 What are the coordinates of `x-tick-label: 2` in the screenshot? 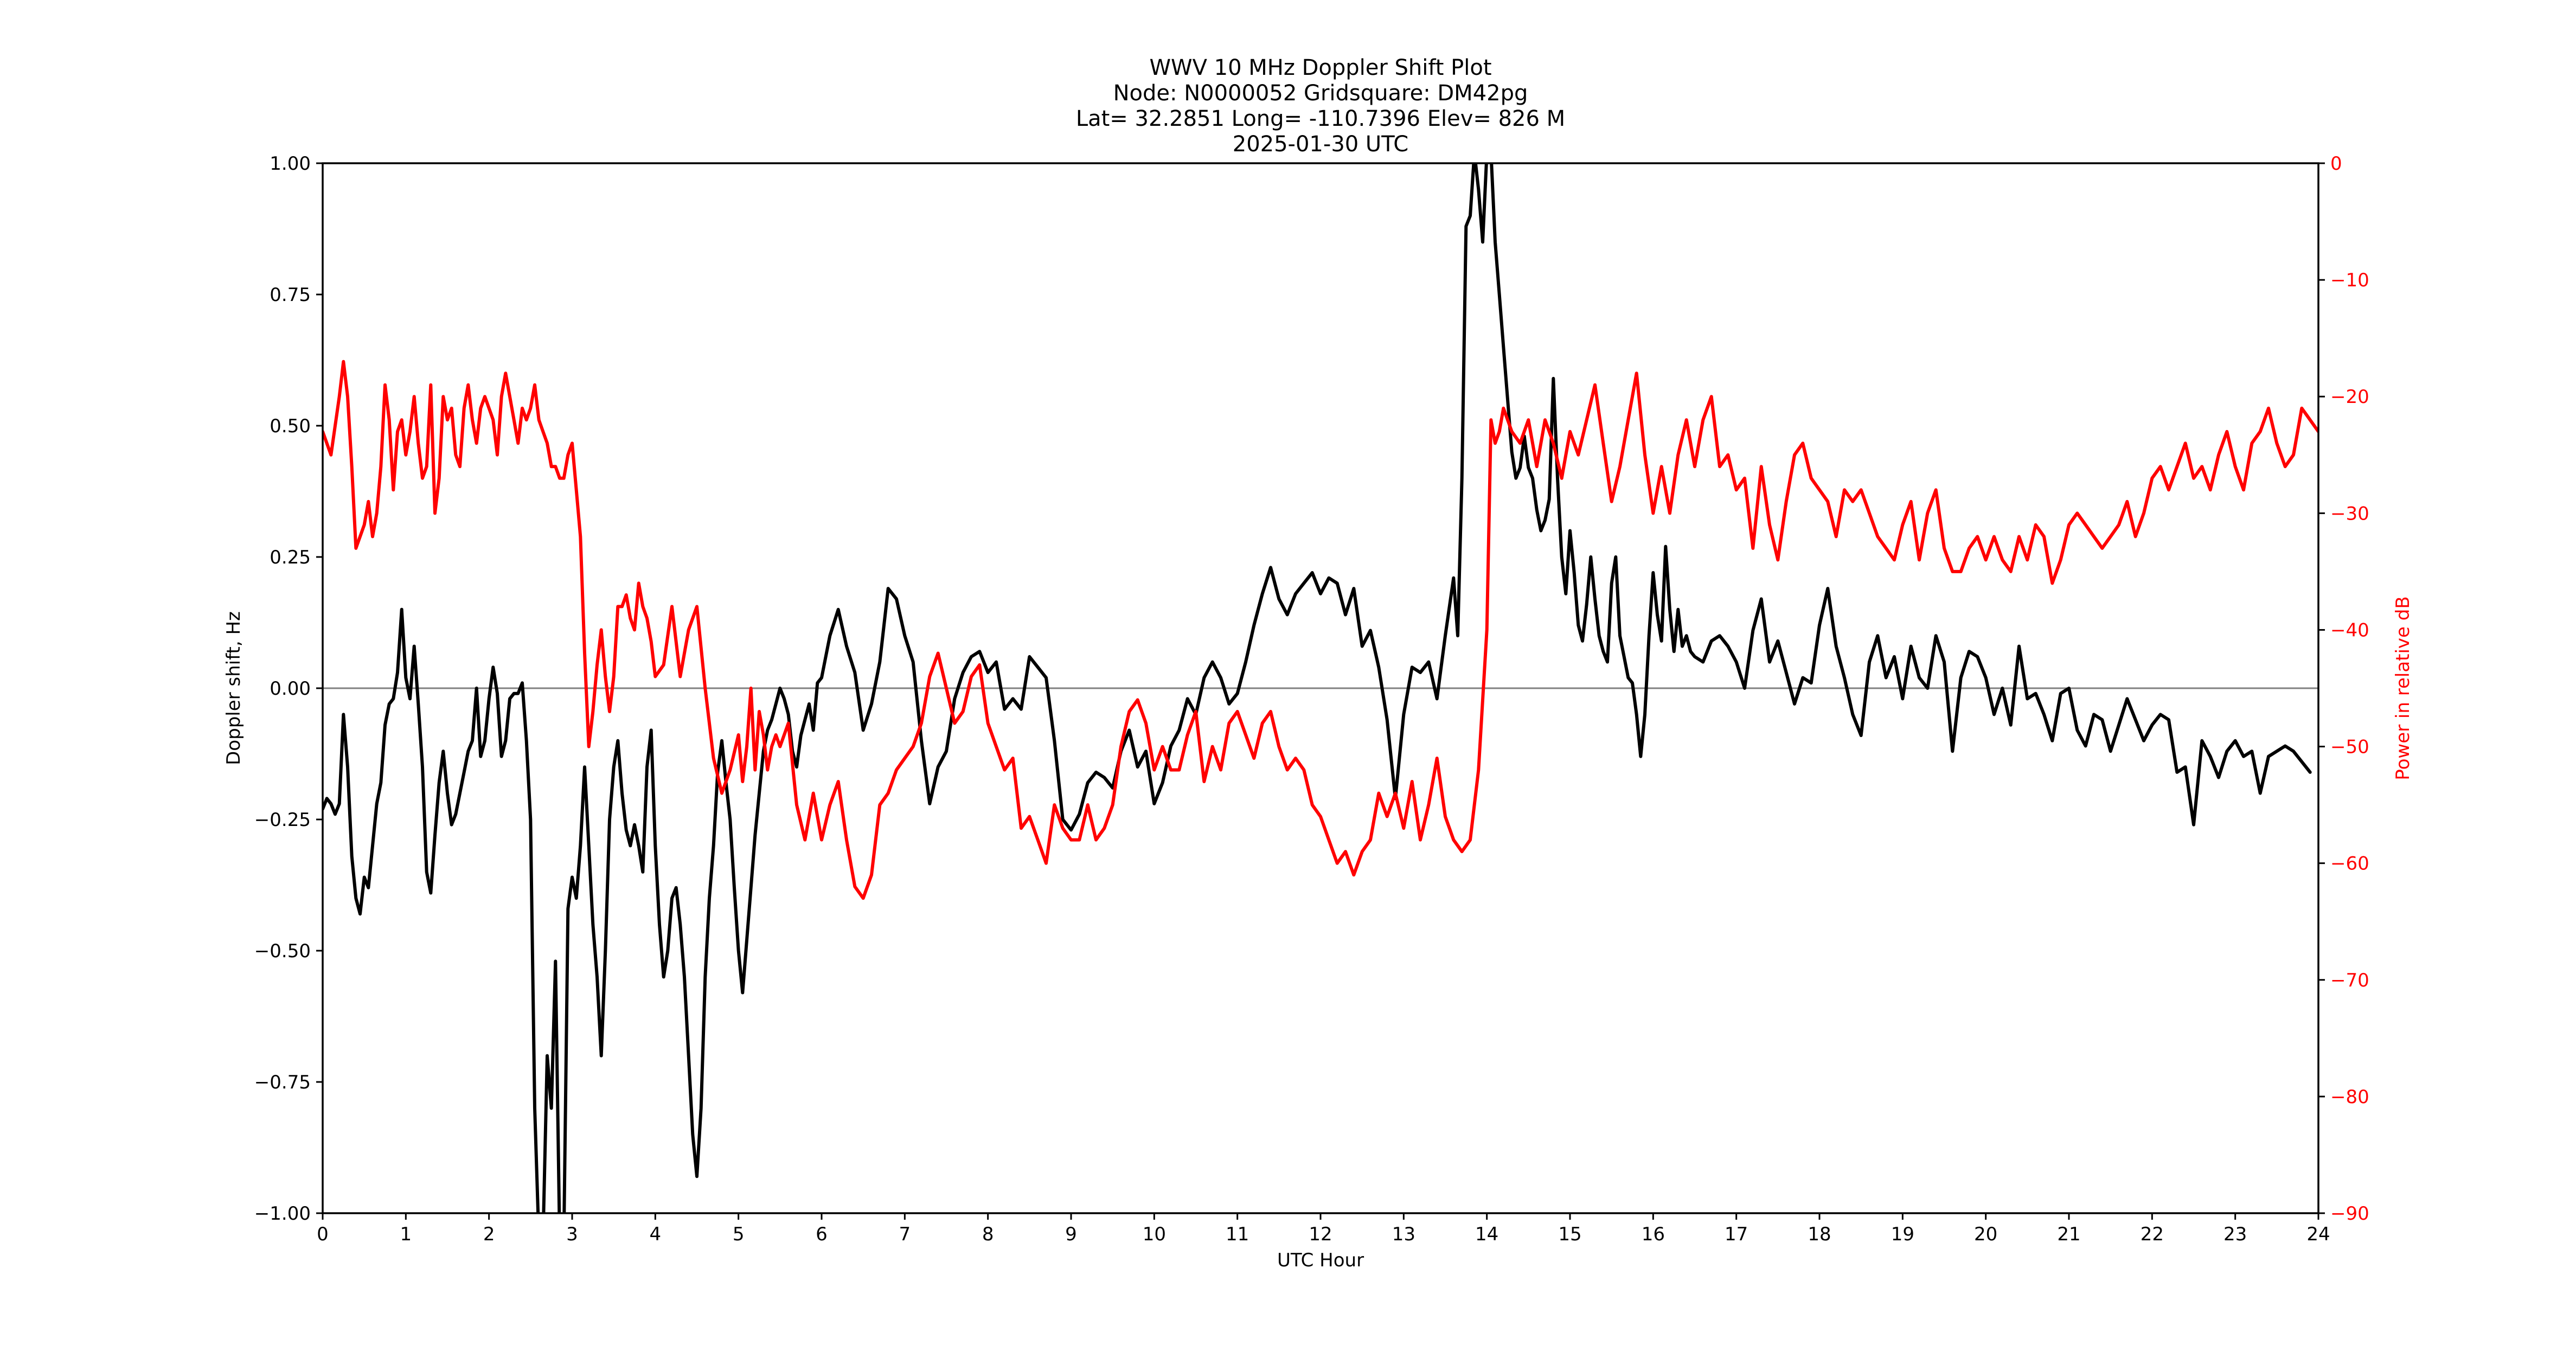 It's located at (489, 1234).